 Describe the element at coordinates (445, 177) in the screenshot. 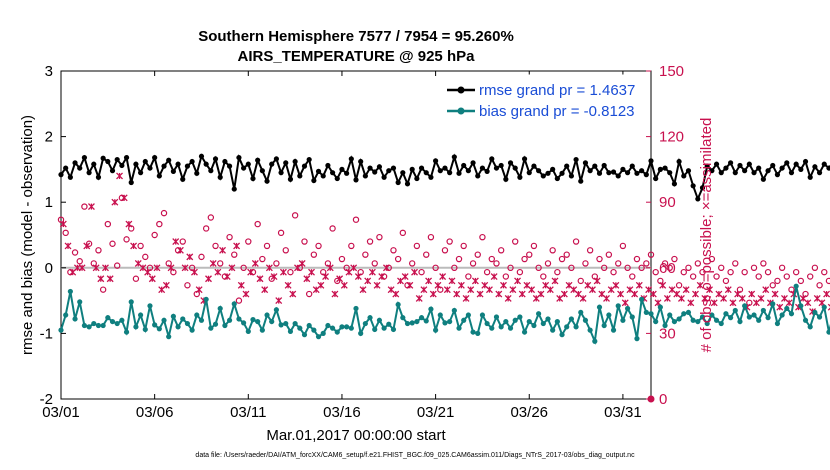

I see `rmse-line` at that location.